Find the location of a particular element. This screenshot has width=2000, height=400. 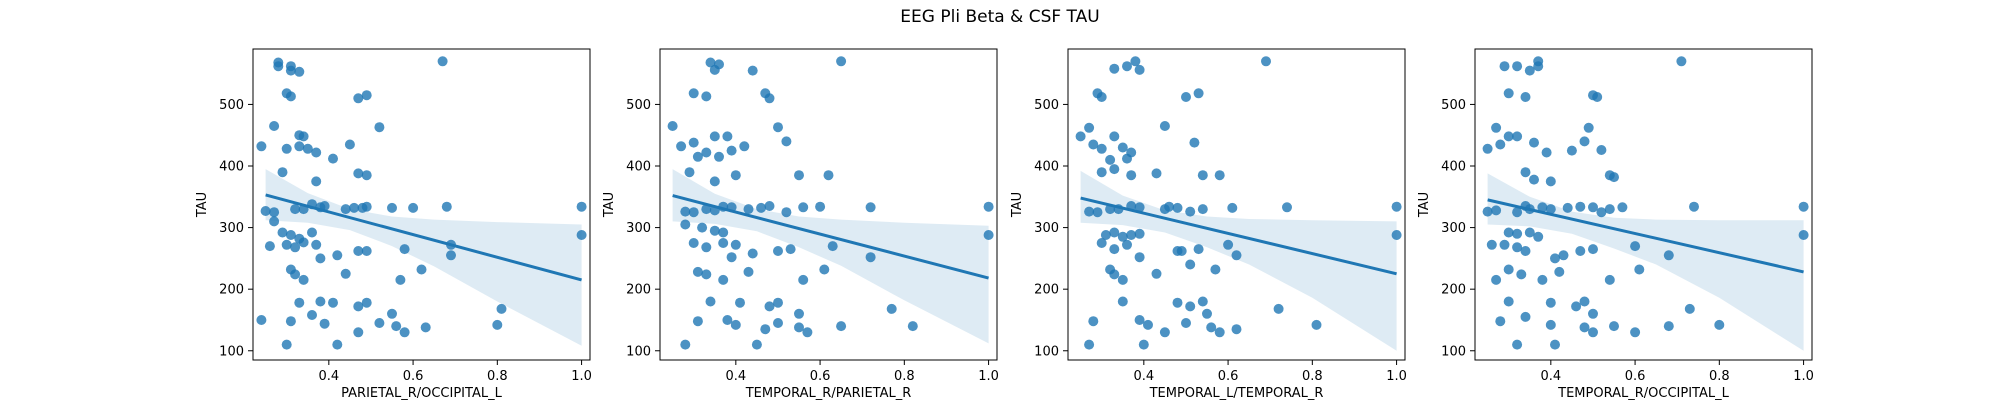

x-tick-label: 1.0 is located at coordinates (1803, 376).